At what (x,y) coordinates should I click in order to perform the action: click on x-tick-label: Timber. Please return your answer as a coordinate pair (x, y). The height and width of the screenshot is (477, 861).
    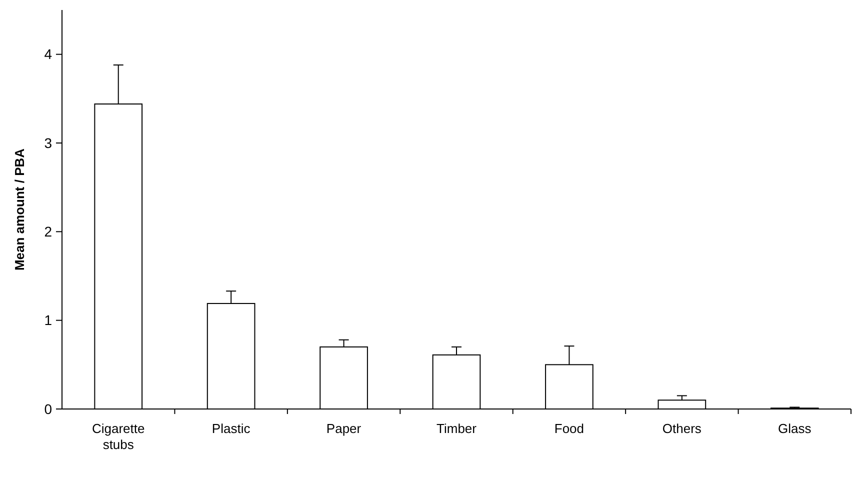
    Looking at the image, I should click on (457, 428).